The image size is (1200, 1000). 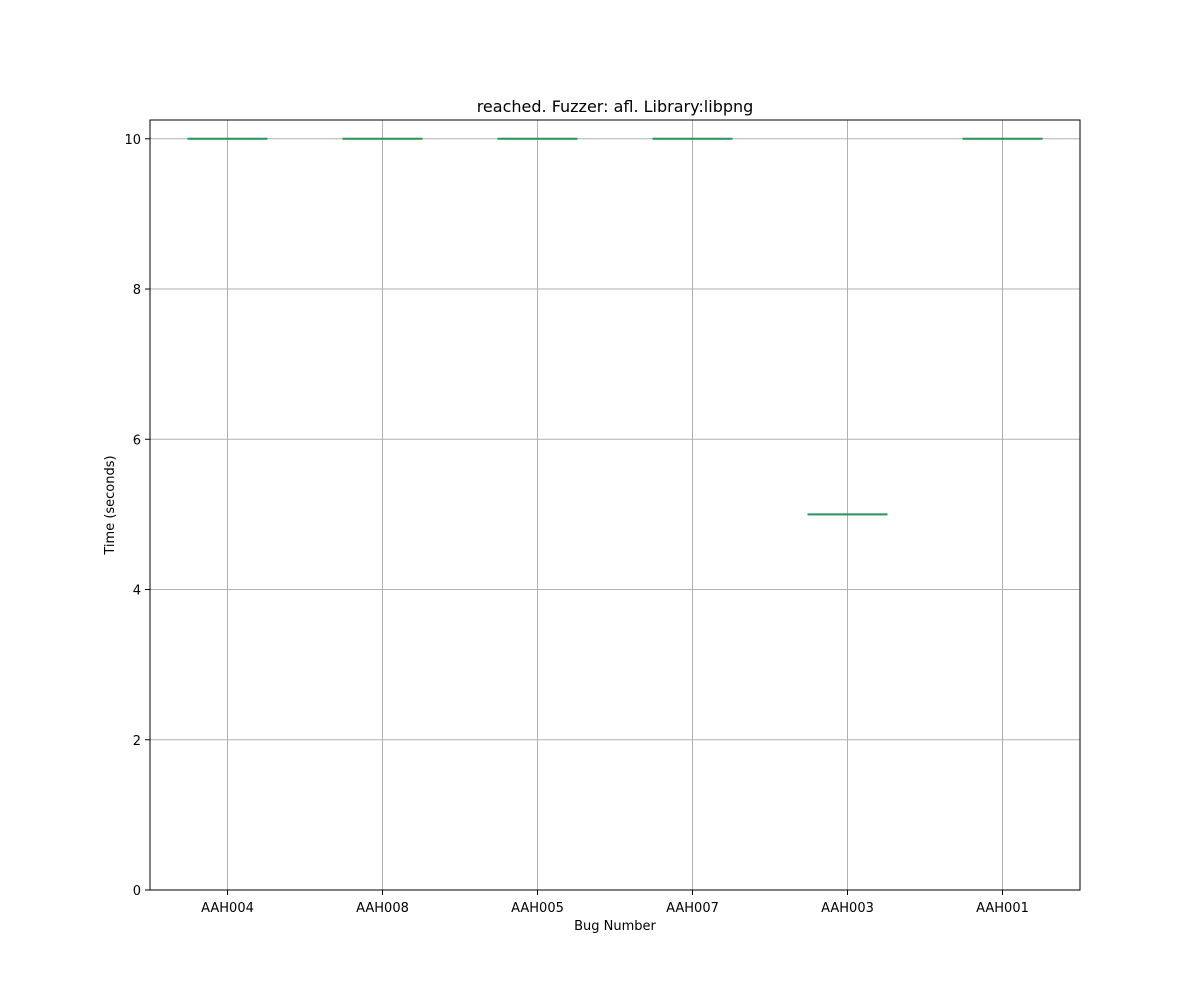 What do you see at coordinates (1002, 908) in the screenshot?
I see `x-tick-label: AAH001` at bounding box center [1002, 908].